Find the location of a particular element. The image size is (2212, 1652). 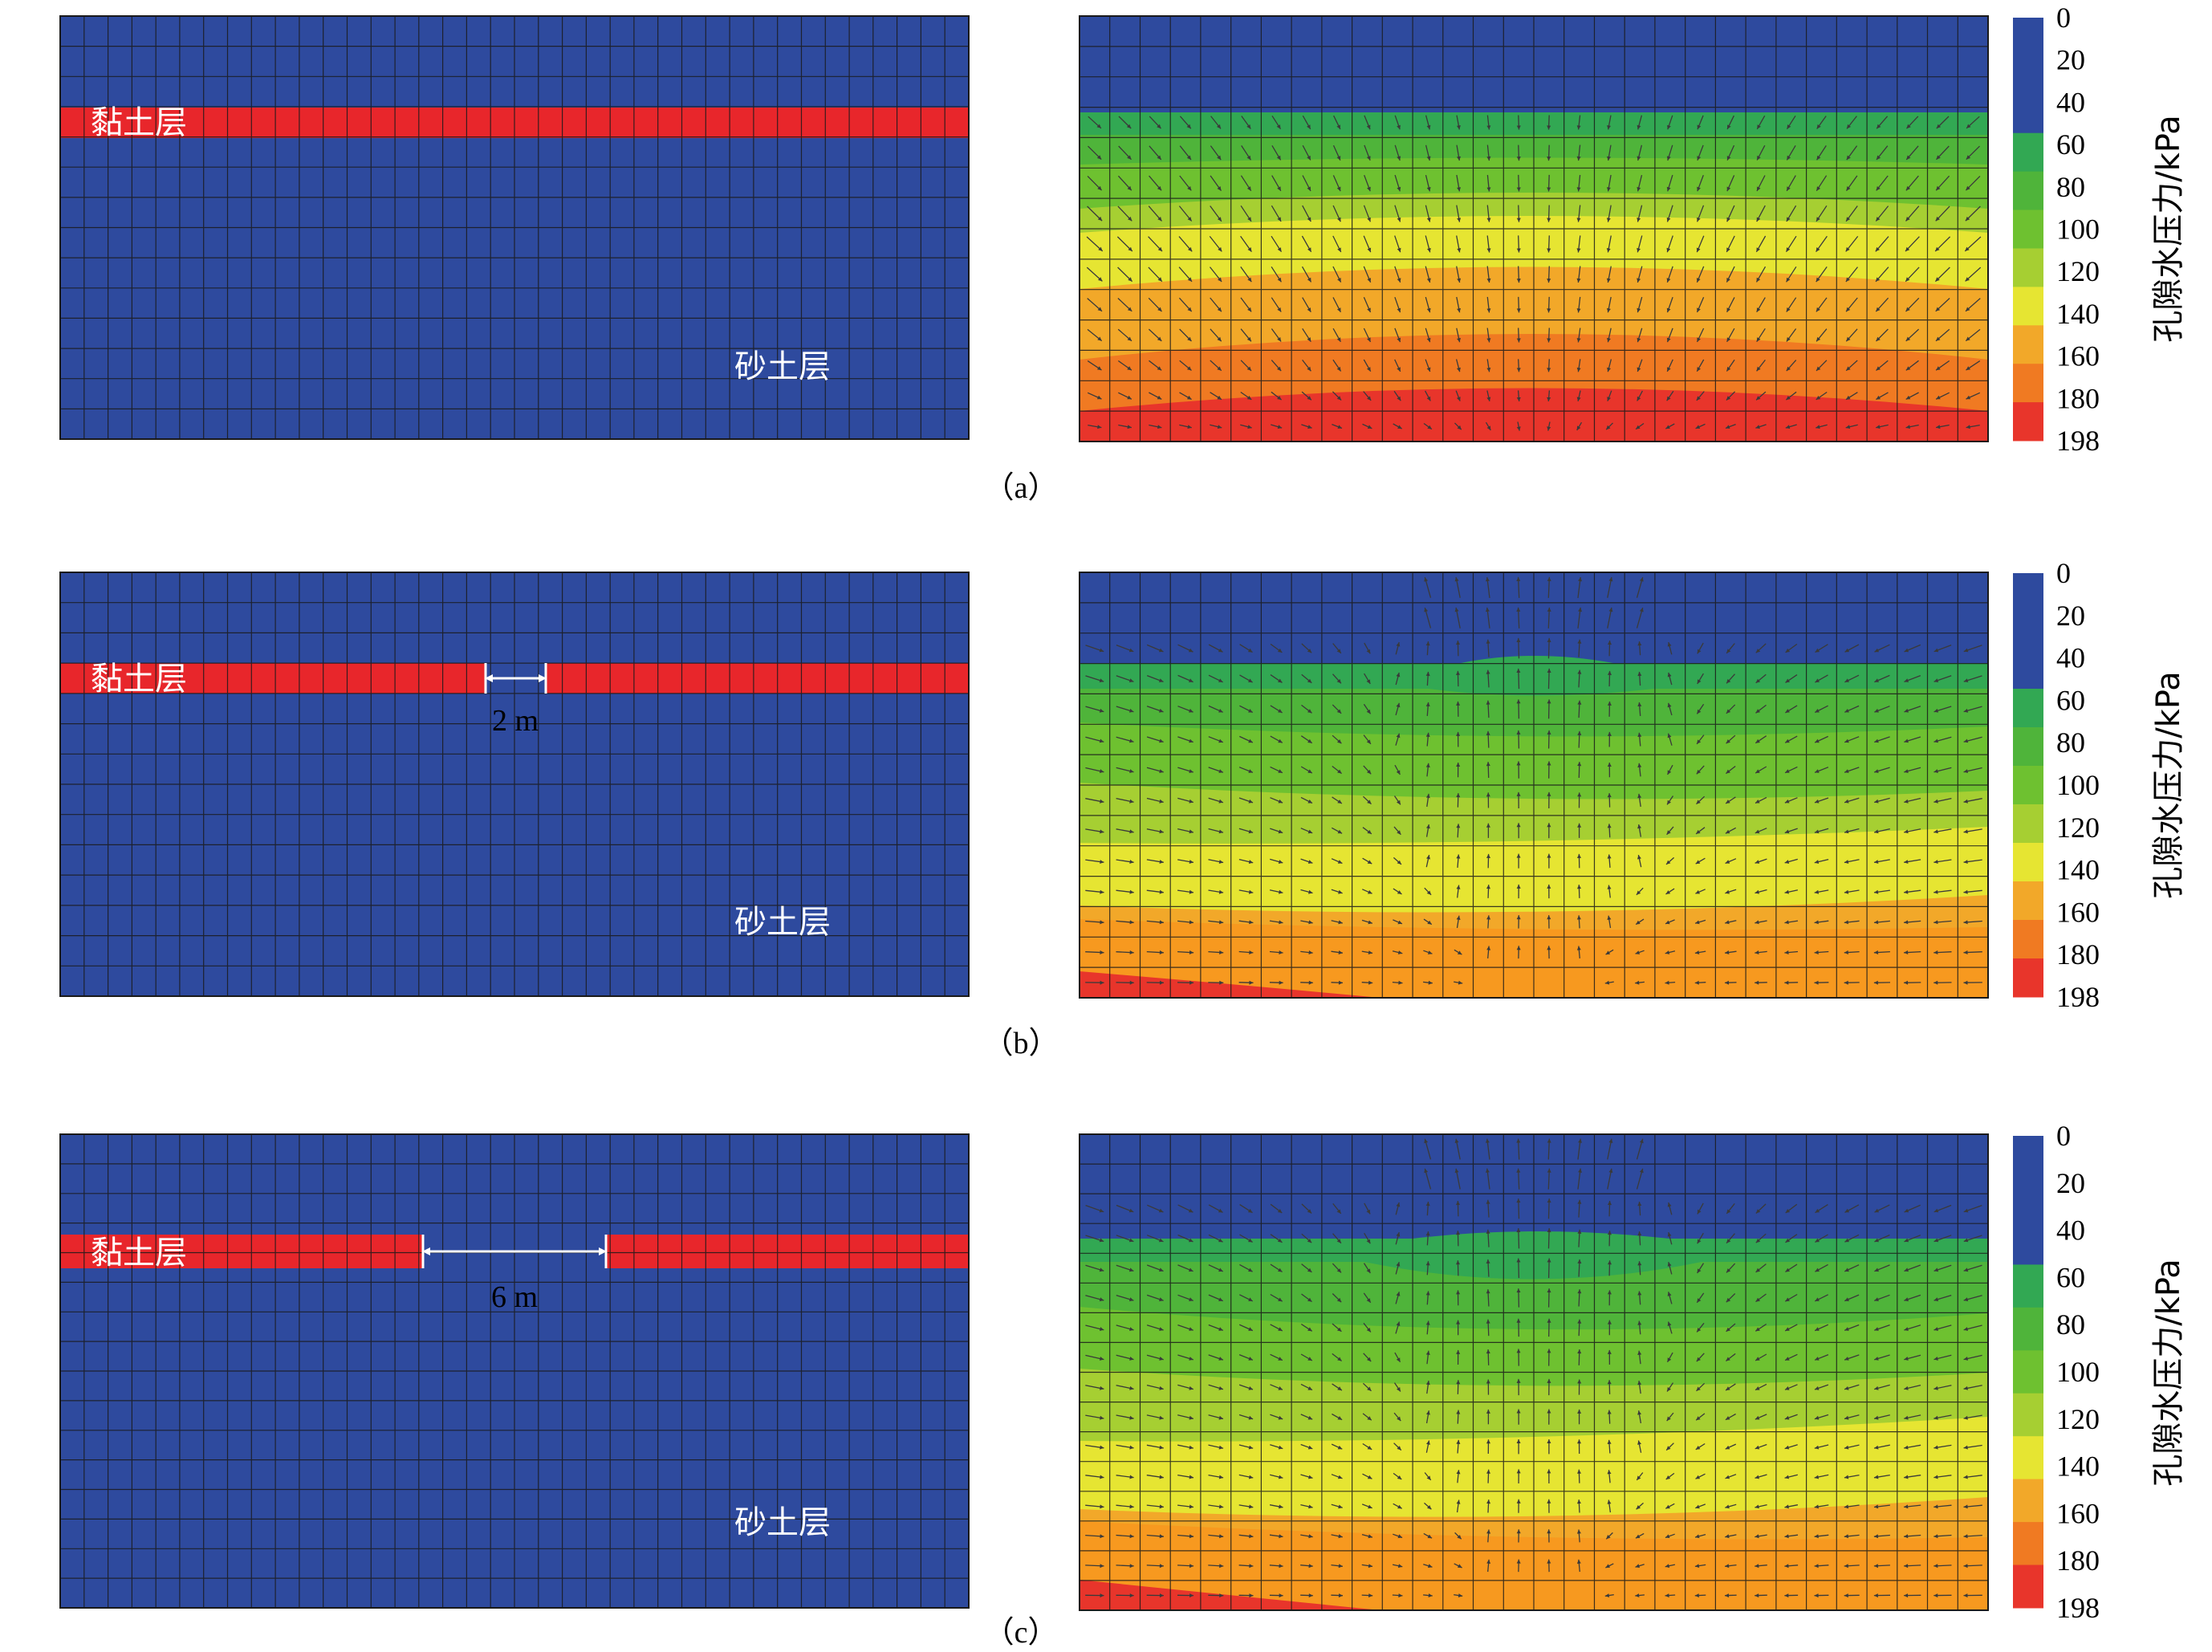

colorbar-tick-label: 0 is located at coordinates (2063, 573).